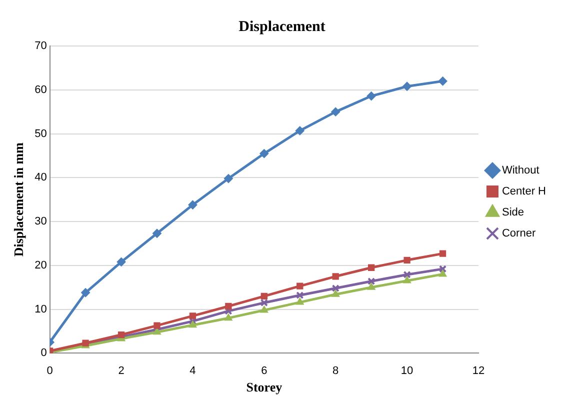 This screenshot has width=574, height=404. What do you see at coordinates (519, 234) in the screenshot?
I see `legend-label: Corner` at bounding box center [519, 234].